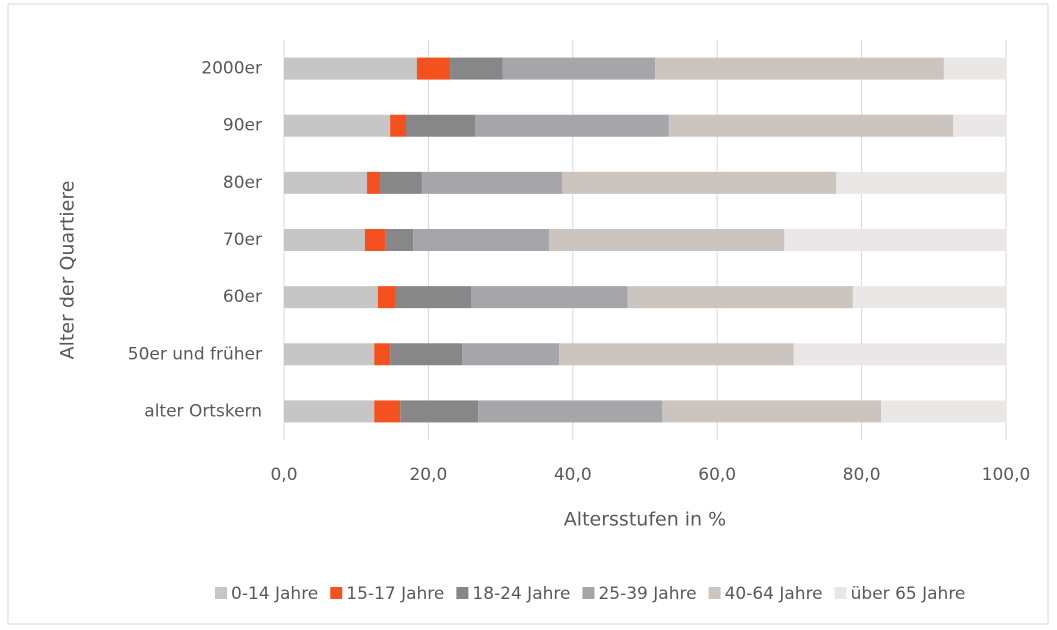 Image resolution: width=1057 pixels, height=630 pixels. Describe the element at coordinates (283, 475) in the screenshot. I see `x-tick-label: 0,0` at that location.